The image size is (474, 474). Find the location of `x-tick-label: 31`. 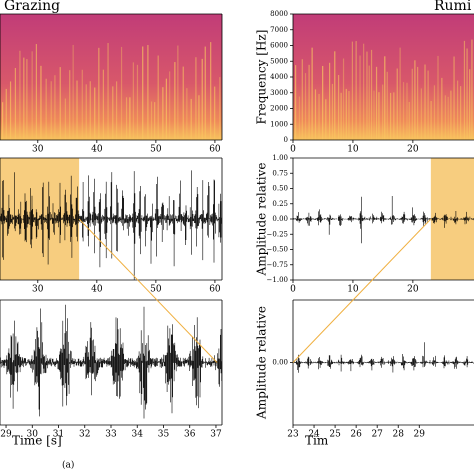

x-tick-label: 31 is located at coordinates (58, 435).